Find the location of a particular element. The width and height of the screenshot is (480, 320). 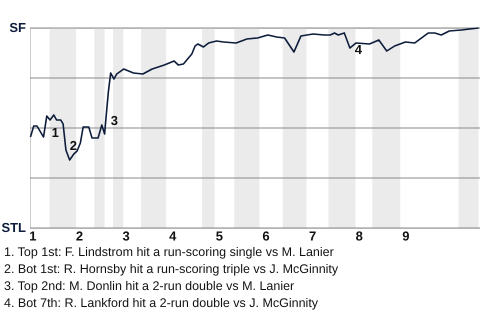

x-tick-label: 6 is located at coordinates (266, 236).